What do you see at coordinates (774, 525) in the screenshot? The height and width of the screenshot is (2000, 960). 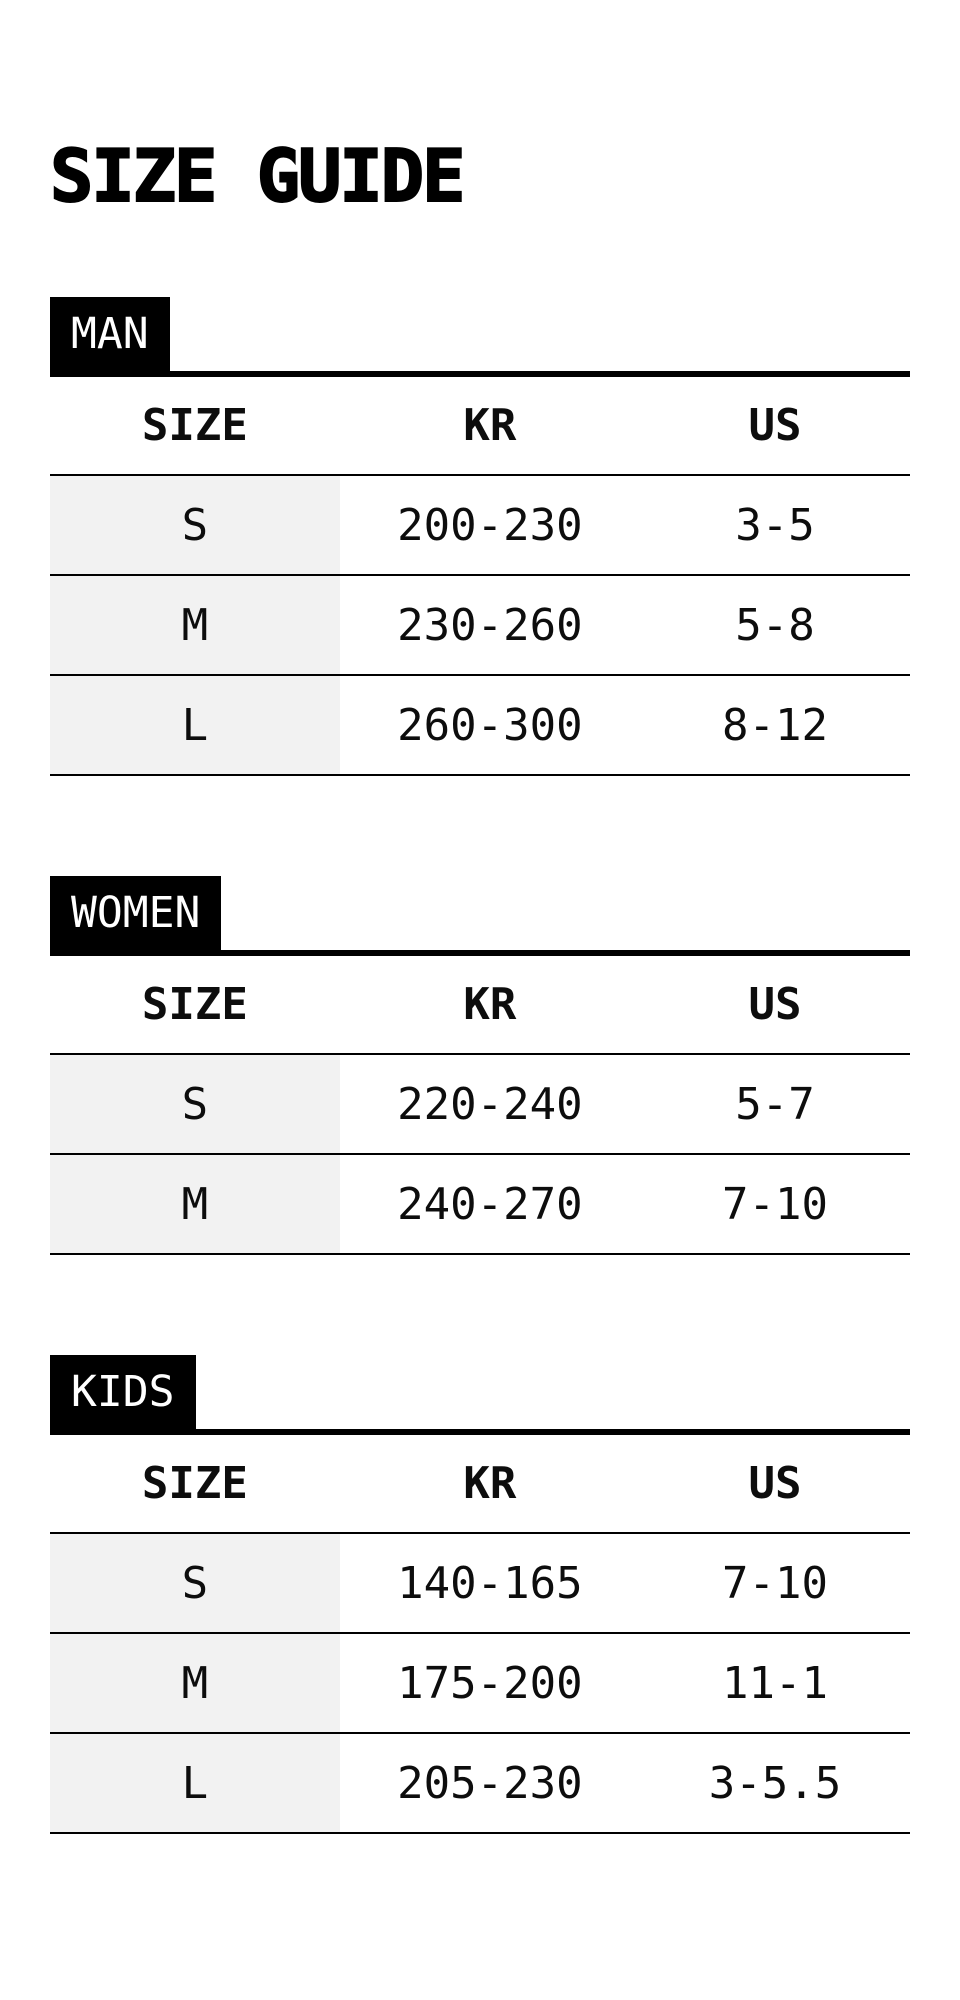 I see `cell-us: 3-5` at bounding box center [774, 525].